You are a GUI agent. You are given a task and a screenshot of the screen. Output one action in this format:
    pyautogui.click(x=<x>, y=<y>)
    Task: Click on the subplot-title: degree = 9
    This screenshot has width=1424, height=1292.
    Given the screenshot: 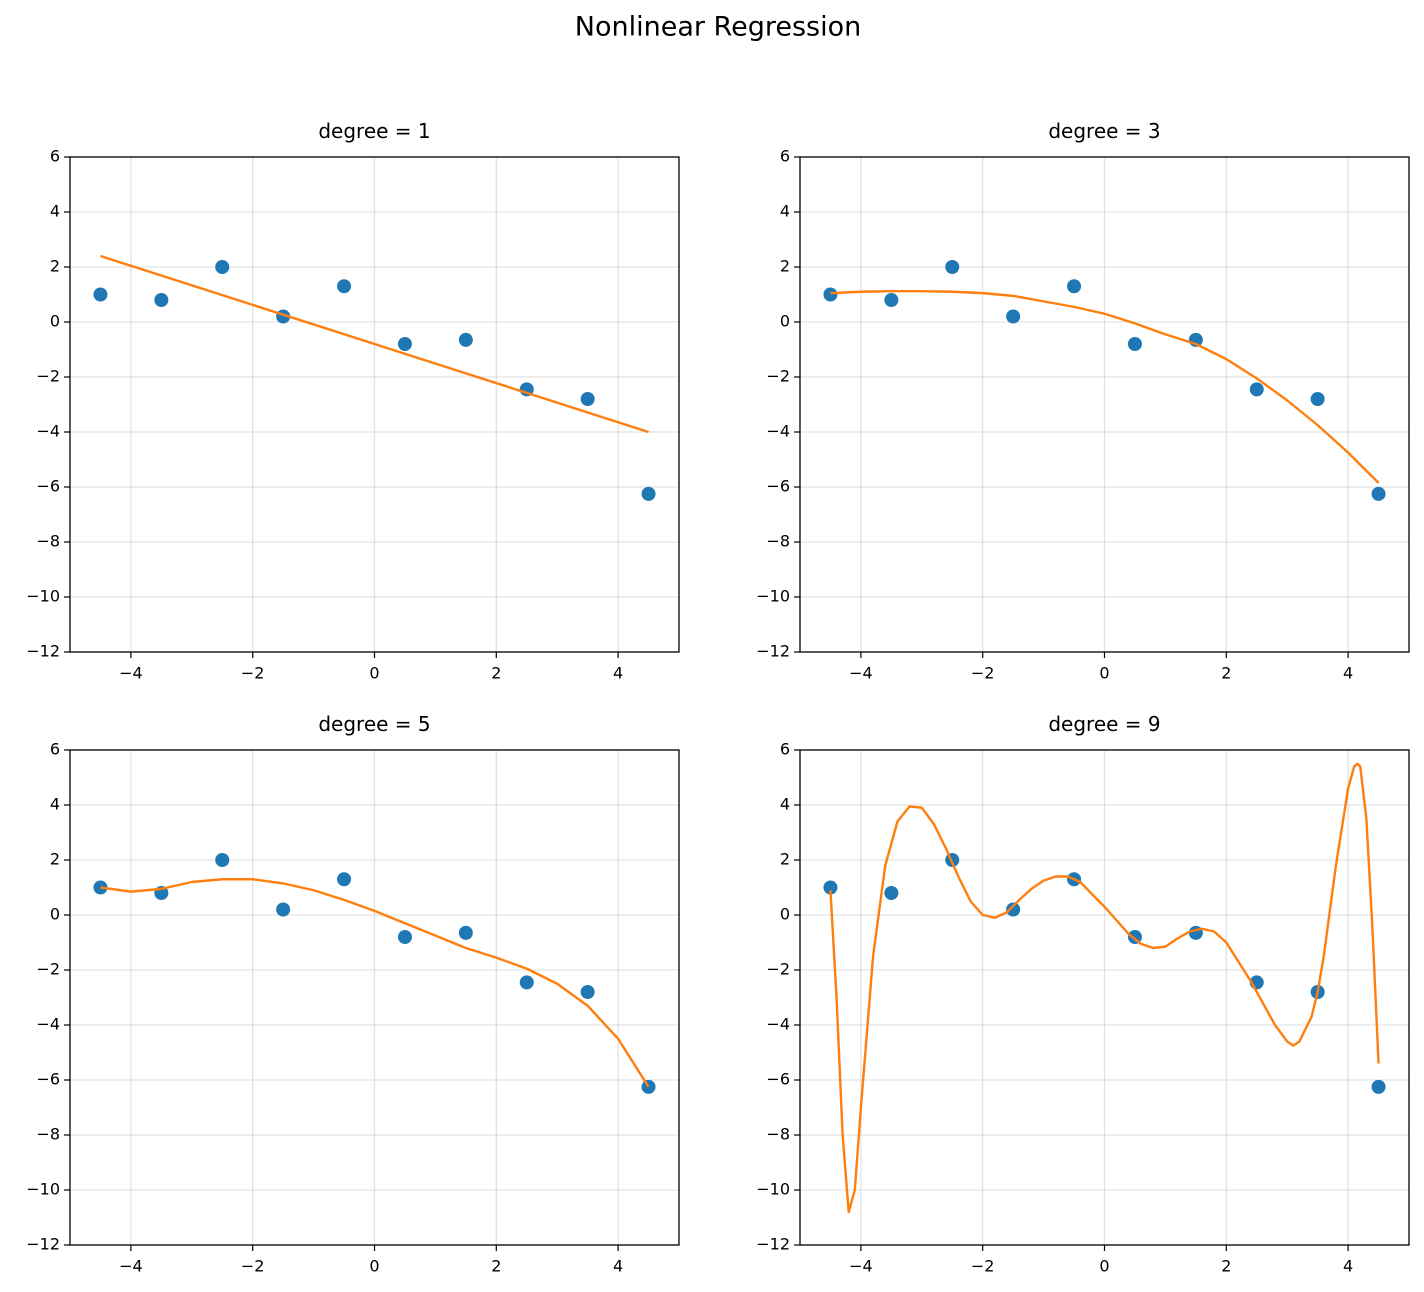 What is the action you would take?
    pyautogui.click(x=1104, y=724)
    